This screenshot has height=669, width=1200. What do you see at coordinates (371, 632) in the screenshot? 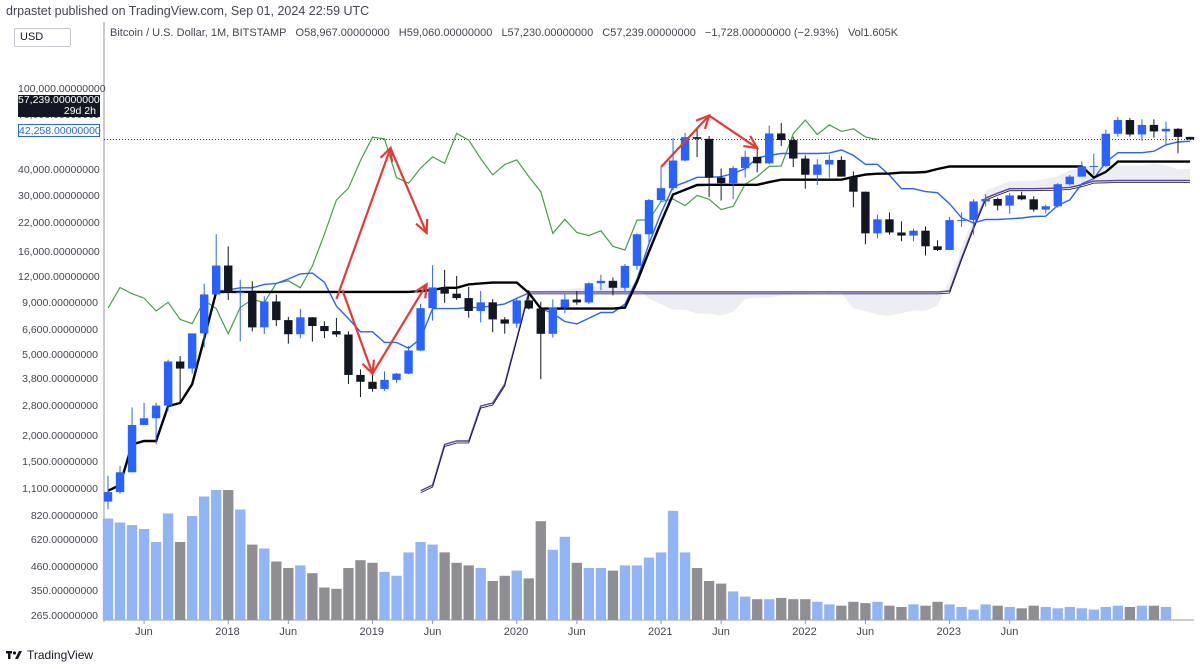
I see `time-tick-label: 2019` at bounding box center [371, 632].